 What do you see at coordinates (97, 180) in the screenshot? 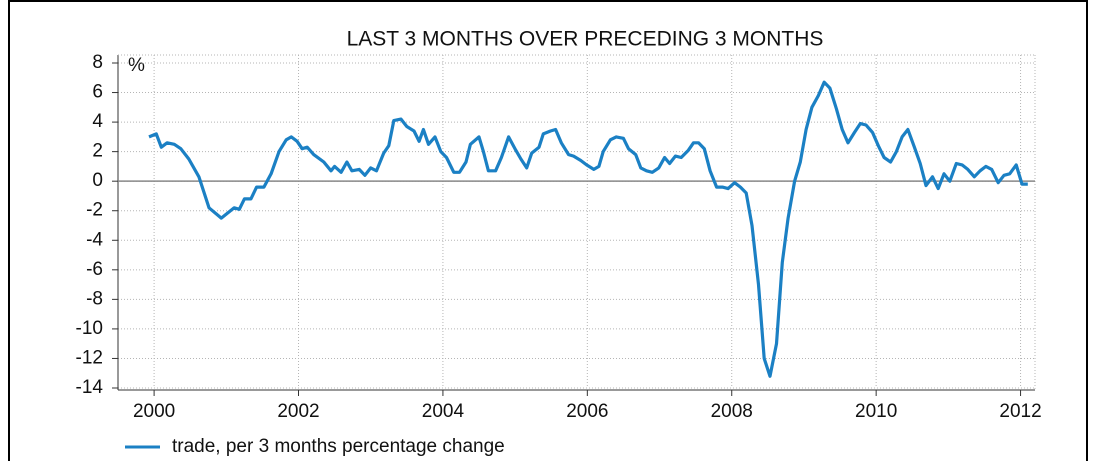
I see `y-tick-label: 0` at bounding box center [97, 180].